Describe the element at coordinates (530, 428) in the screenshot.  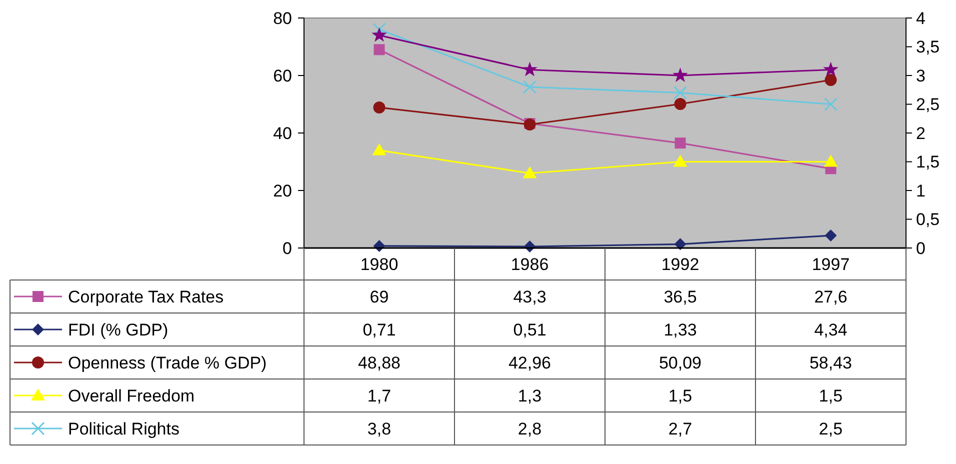
I see `data-label: 2,8` at that location.